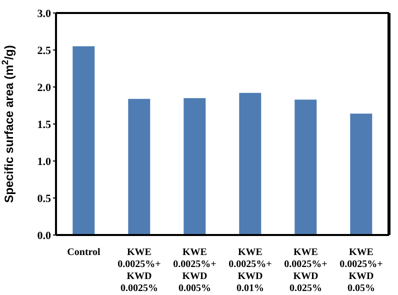 This screenshot has height=295, width=398. Describe the element at coordinates (140, 270) in the screenshot. I see `x-tick-label: KWE 0.0025%+ KWD 0.0025%` at that location.